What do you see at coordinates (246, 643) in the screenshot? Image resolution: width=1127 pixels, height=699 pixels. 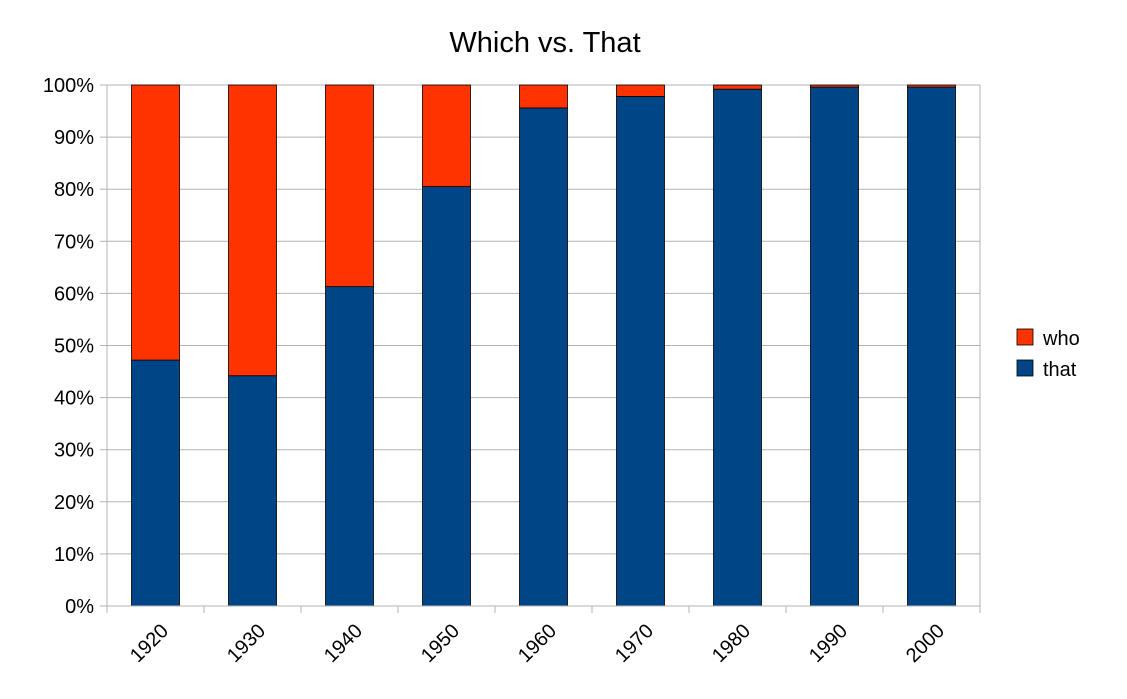 I see `x-tick-label: 1930` at bounding box center [246, 643].